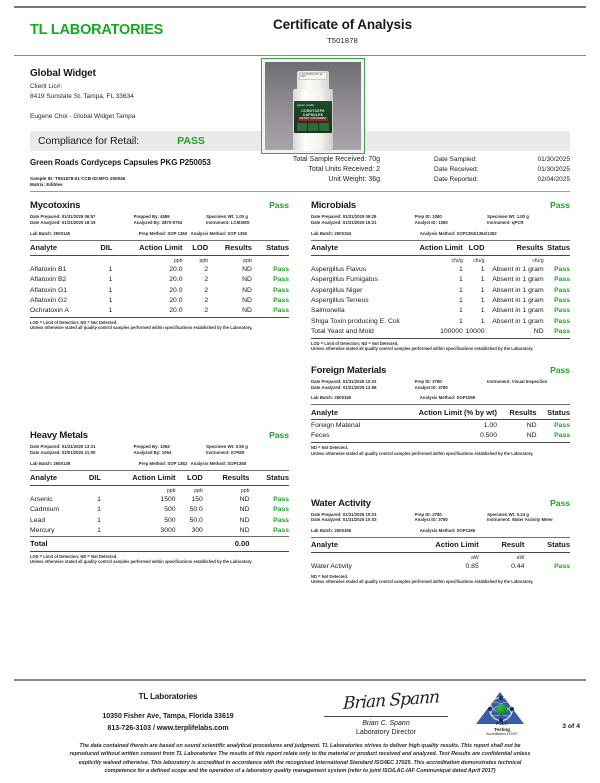 The width and height of the screenshot is (600, 783). Describe the element at coordinates (428, 382) in the screenshot. I see `meta-prep-id: Prep ID: 3780` at that location.